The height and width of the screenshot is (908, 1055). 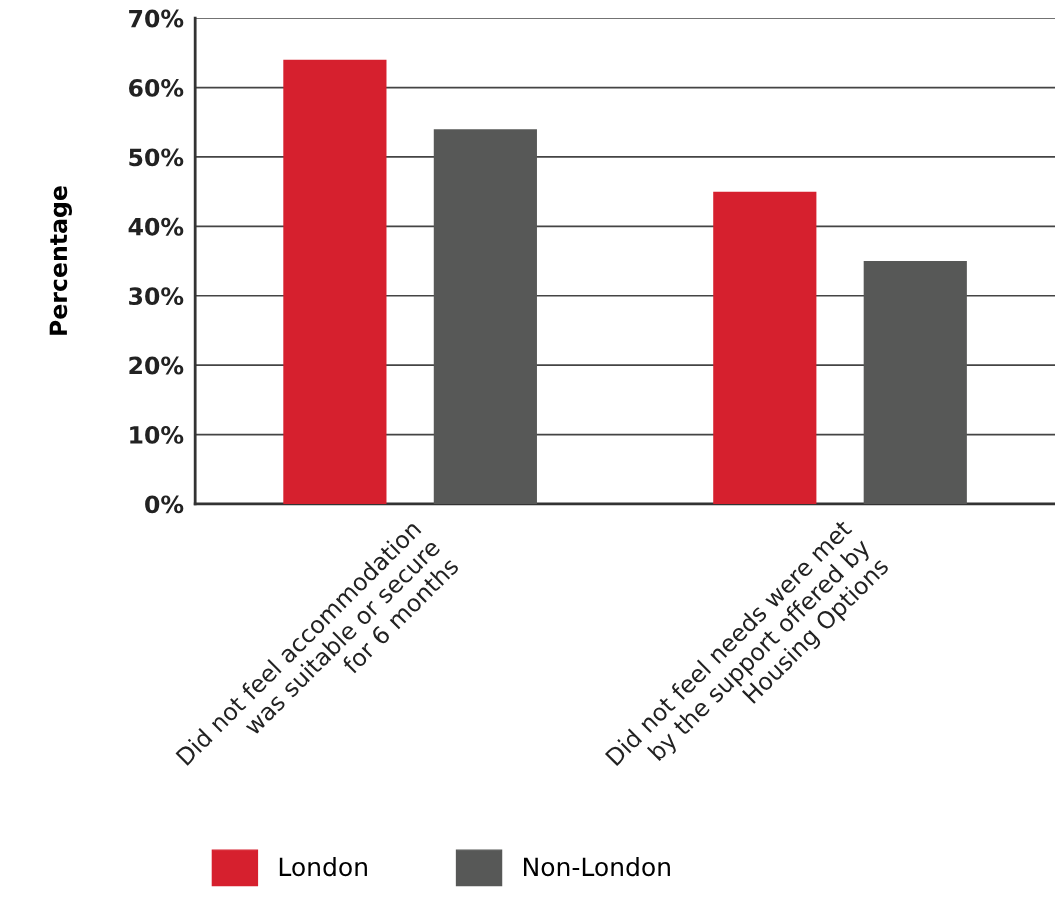 I want to click on y-tick-label: 60%, so click(x=156, y=88).